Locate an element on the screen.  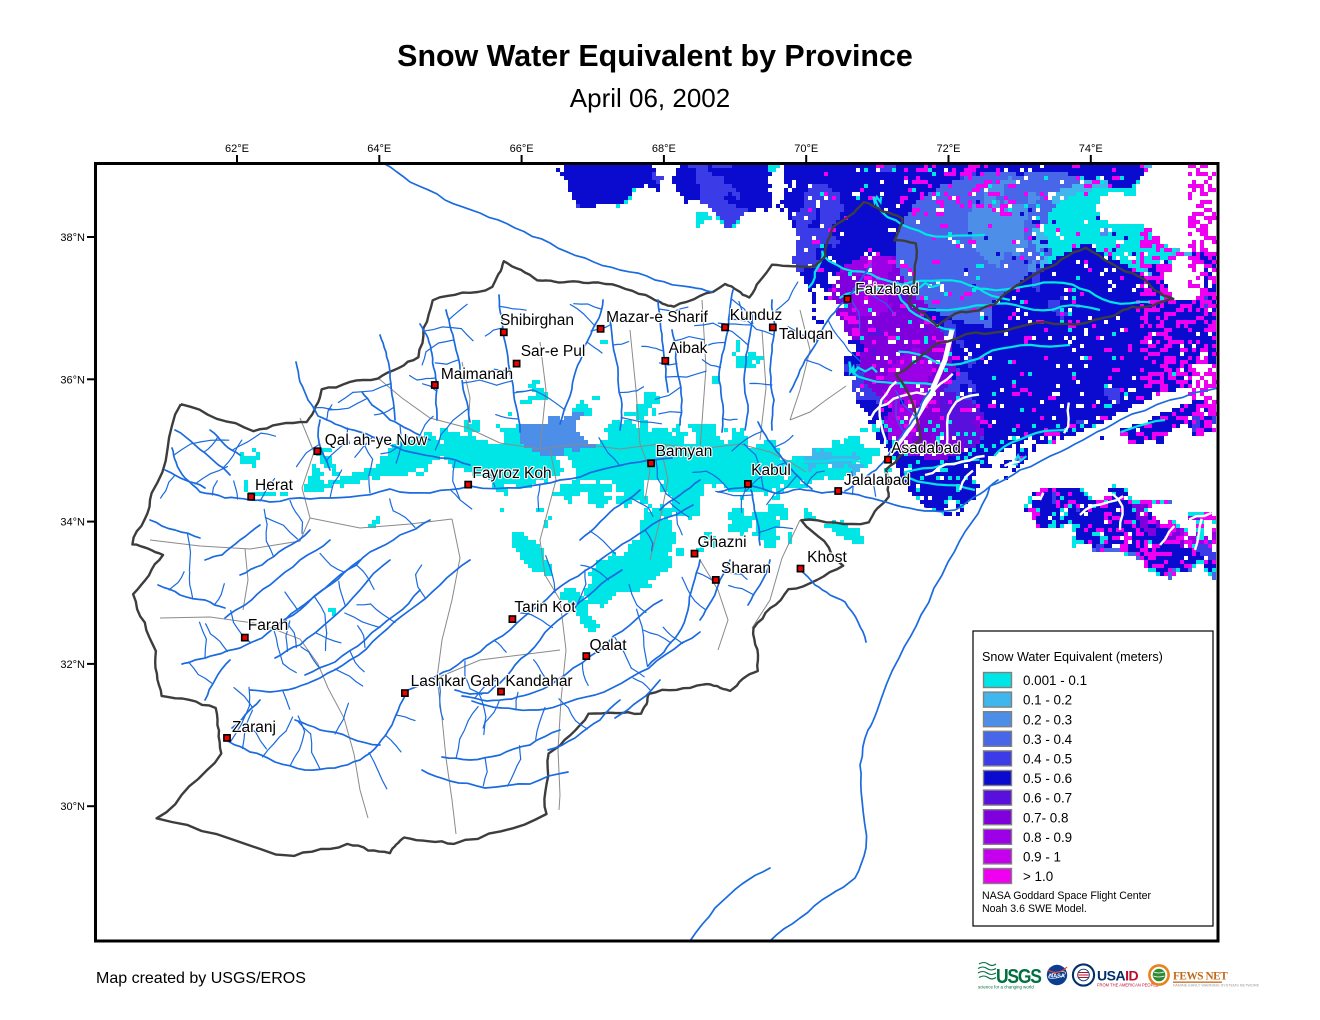
svg-text: Fayroz Koh is located at coordinates (511, 473).